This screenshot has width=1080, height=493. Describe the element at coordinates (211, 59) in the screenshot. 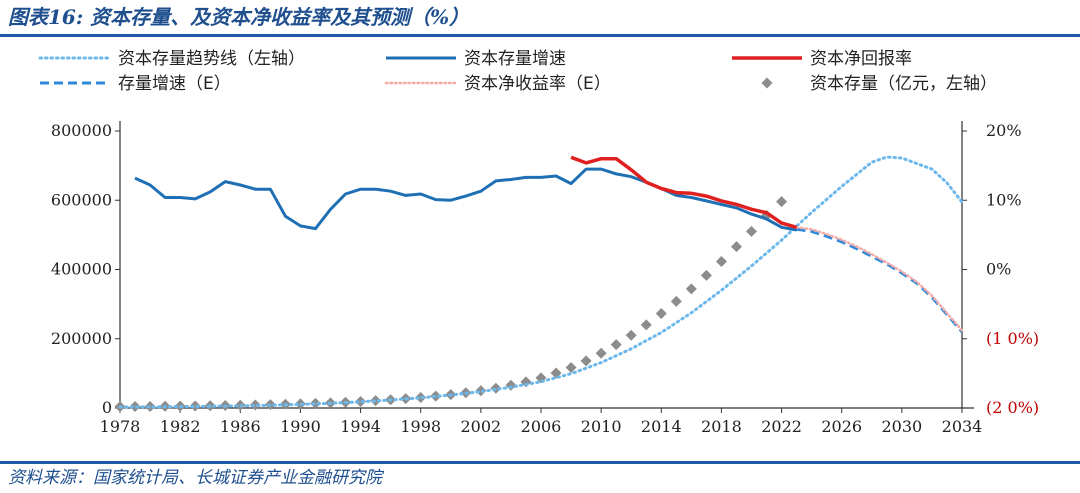

I see `legend-label: 资本存量趋势线（左轴）` at that location.